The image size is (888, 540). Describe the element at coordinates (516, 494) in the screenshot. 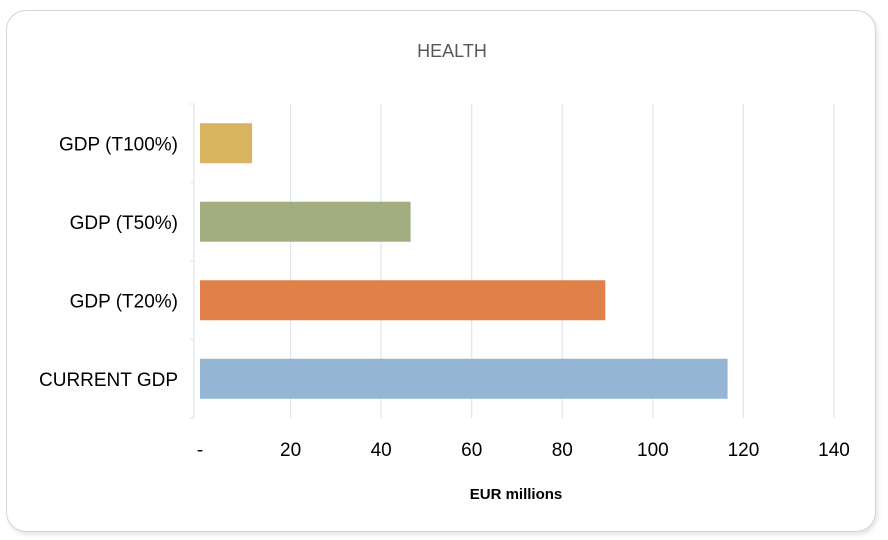

I see `x-axis-title: EUR millions` at that location.